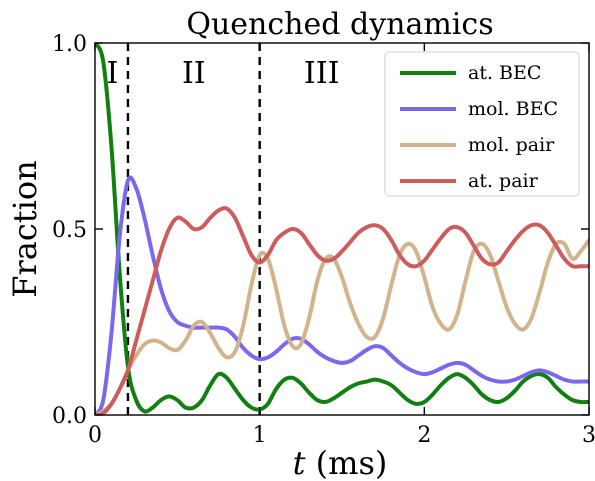 The width and height of the screenshot is (595, 481). I want to click on region-label: III, so click(322, 73).